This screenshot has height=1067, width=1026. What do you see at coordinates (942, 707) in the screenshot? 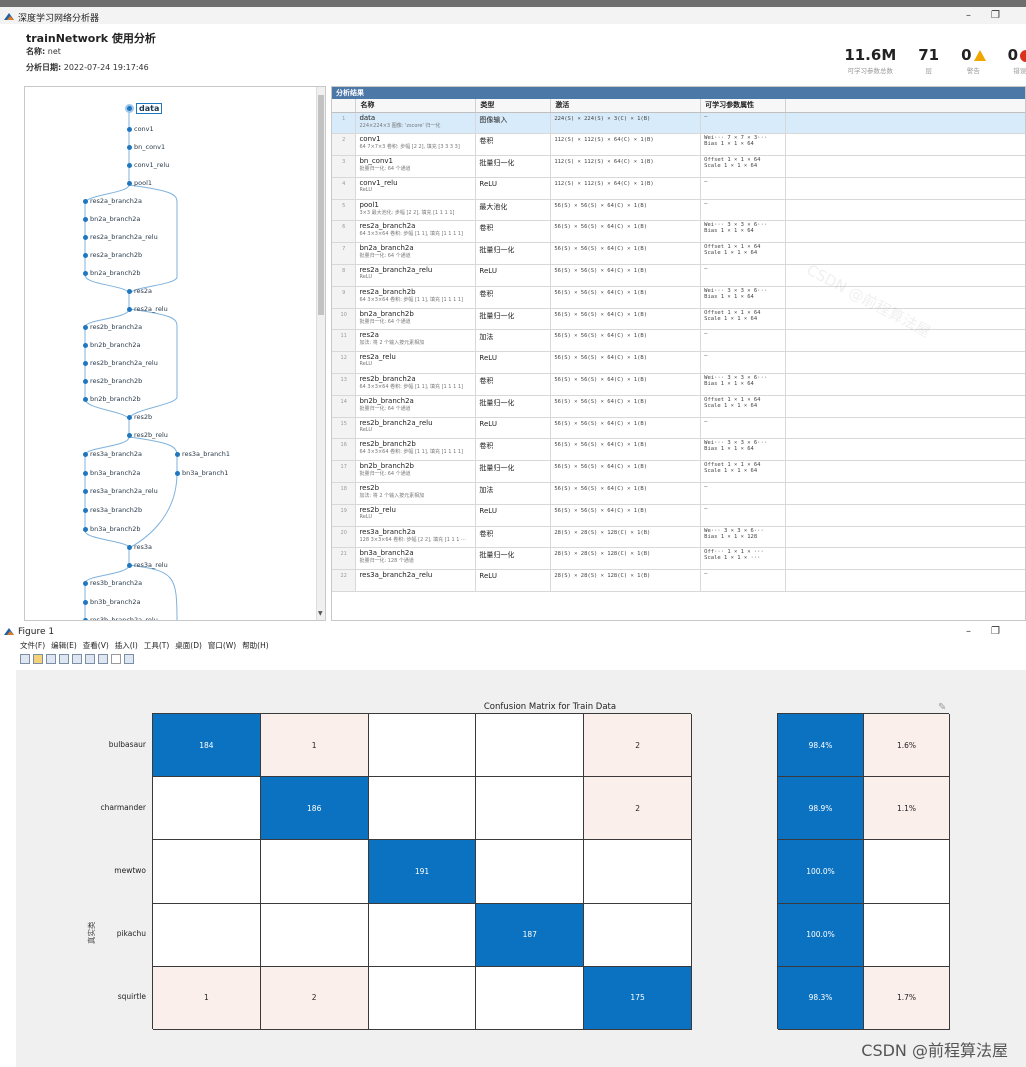
I see `axes-toolbar-icon: ✎` at bounding box center [942, 707].